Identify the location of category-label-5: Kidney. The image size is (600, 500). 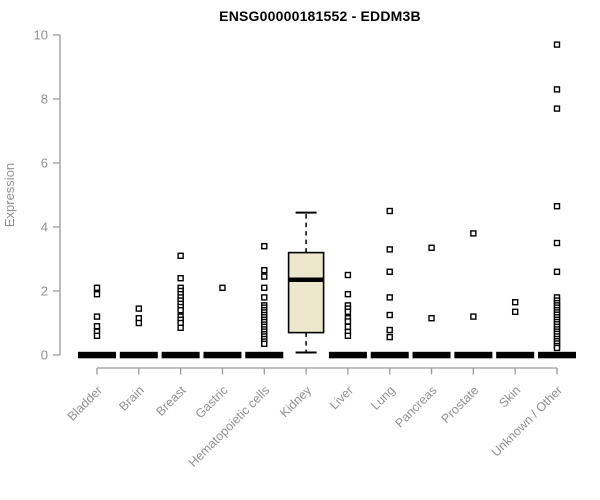
(295, 401).